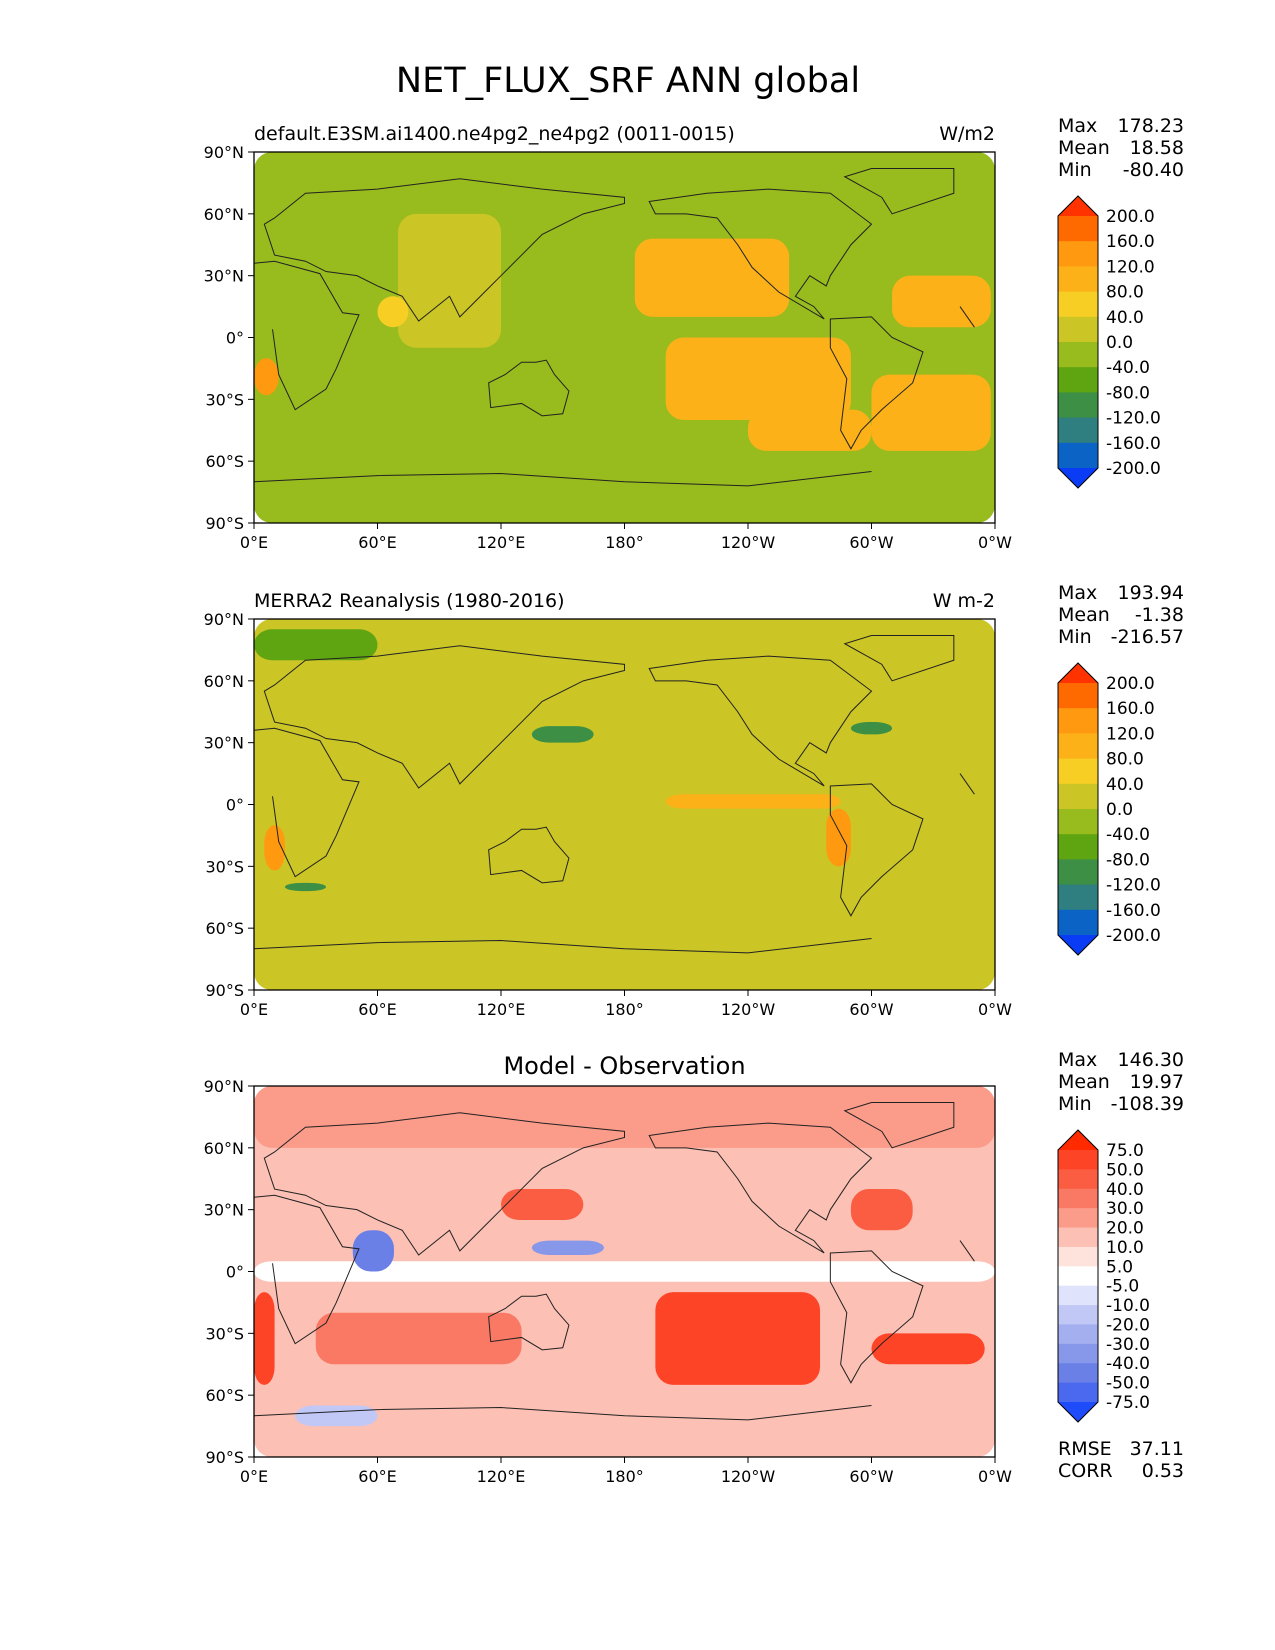 This screenshot has height=1650, width=1275. What do you see at coordinates (1128, 860) in the screenshot?
I see `colorbar-label: -80.0` at bounding box center [1128, 860].